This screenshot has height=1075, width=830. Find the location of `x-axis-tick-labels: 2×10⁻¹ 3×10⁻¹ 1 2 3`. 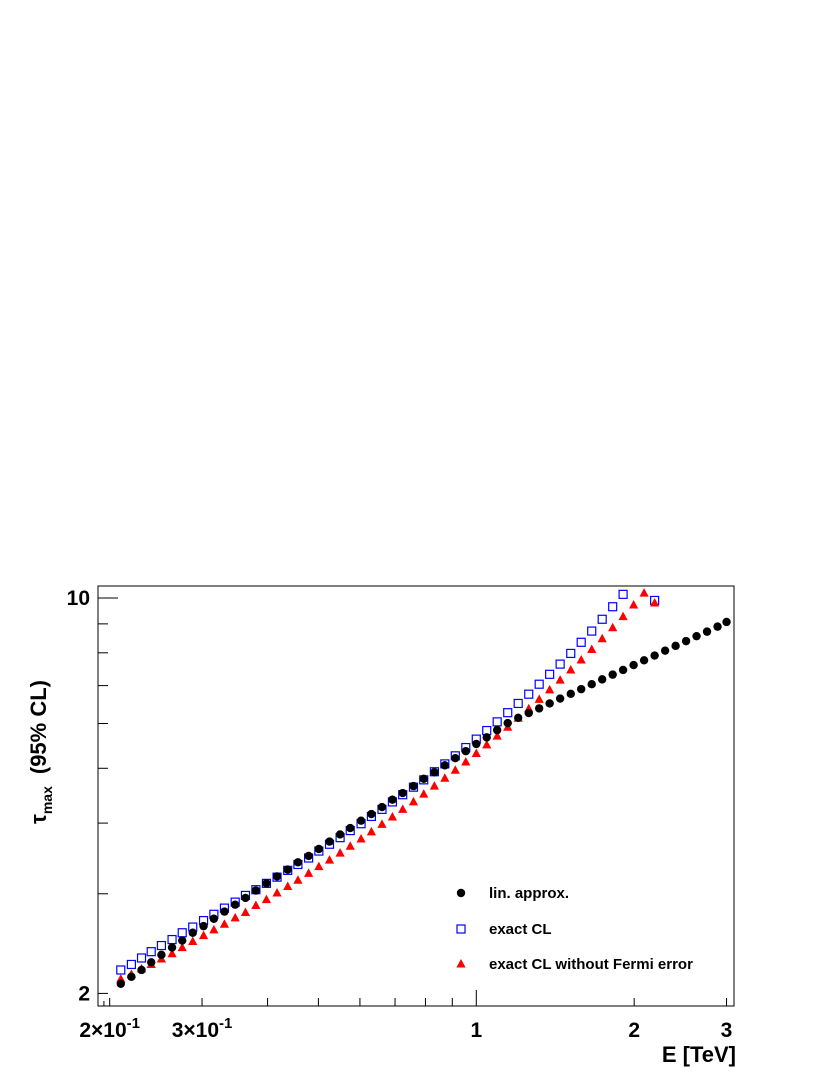

x-axis-tick-labels: 2×10⁻¹ 3×10⁻¹ 1 2 3 is located at coordinates (405, 1028).